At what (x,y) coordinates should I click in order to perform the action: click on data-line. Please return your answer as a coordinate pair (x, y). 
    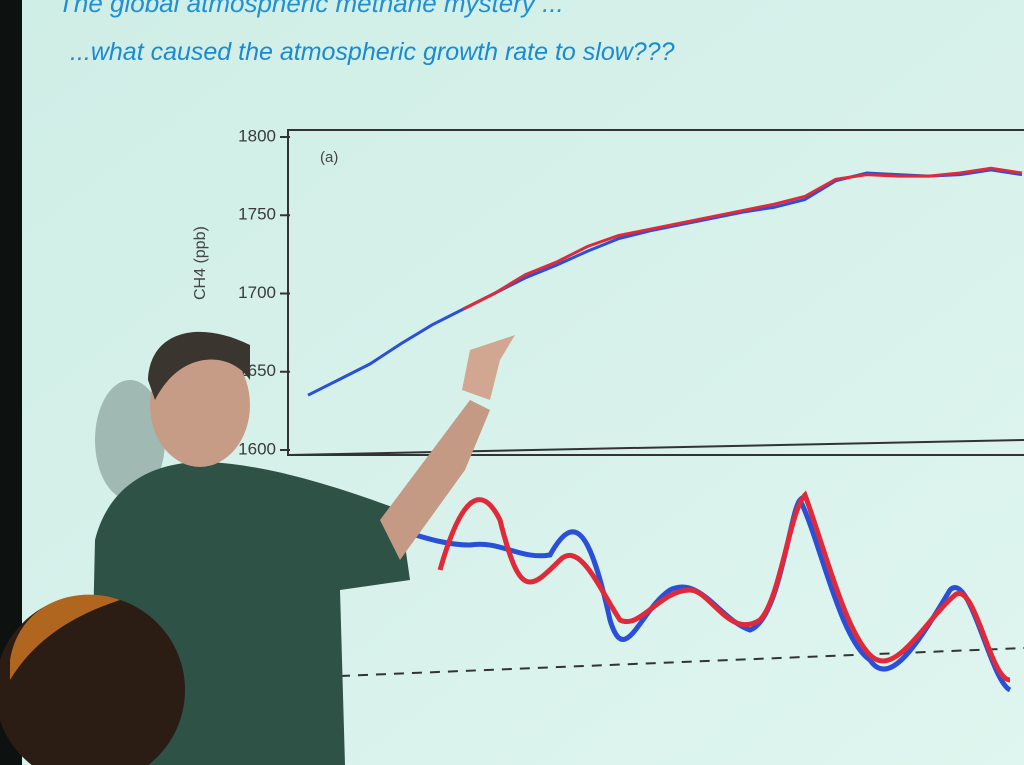
    Looking at the image, I should click on (742, 238).